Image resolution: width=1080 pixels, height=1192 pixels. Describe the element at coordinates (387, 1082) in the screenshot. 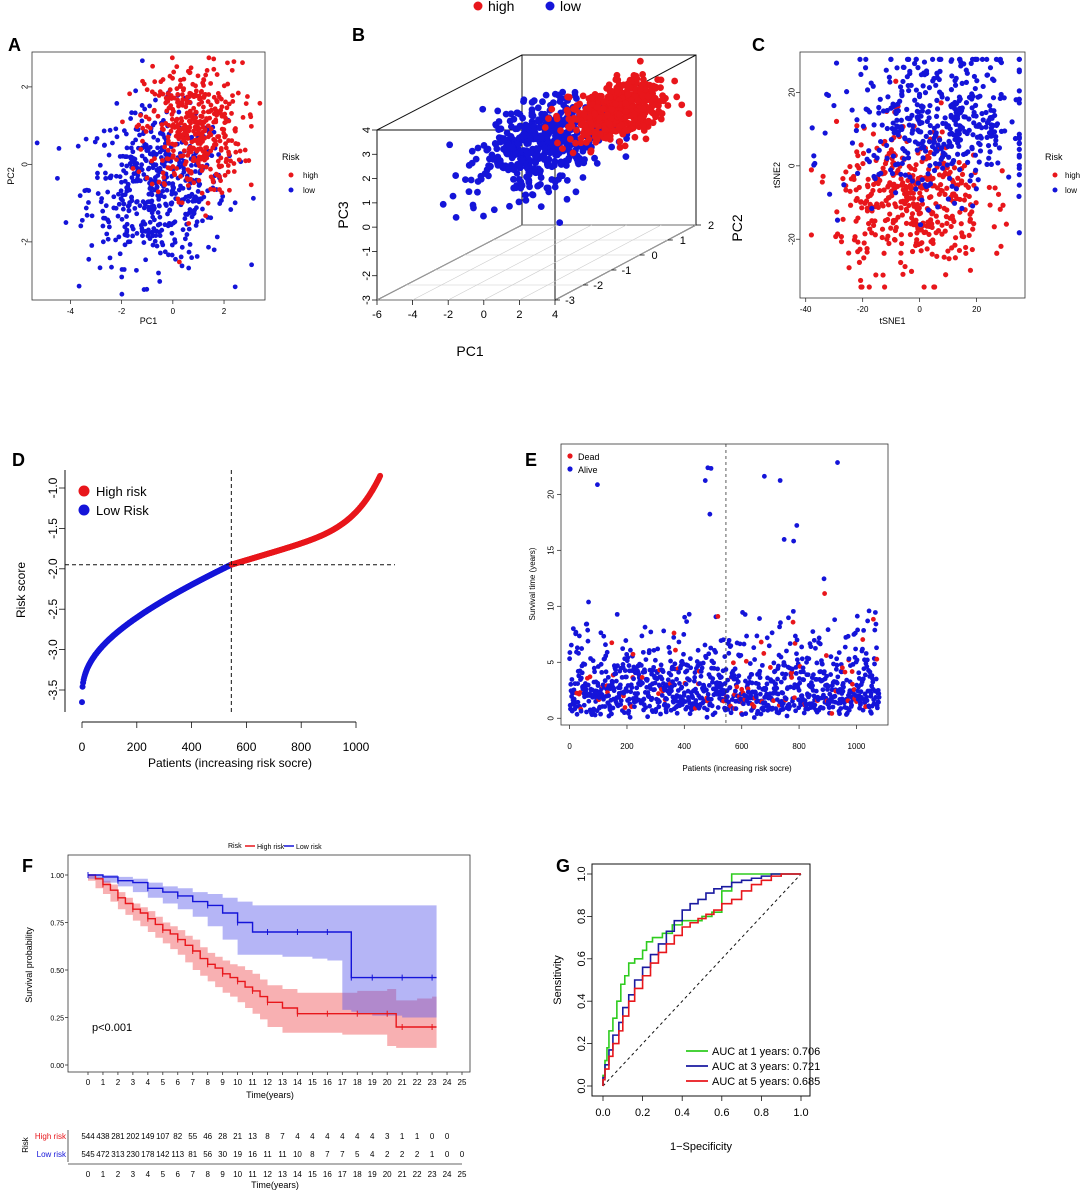

I see `panel-f-xtick-label: 20` at that location.